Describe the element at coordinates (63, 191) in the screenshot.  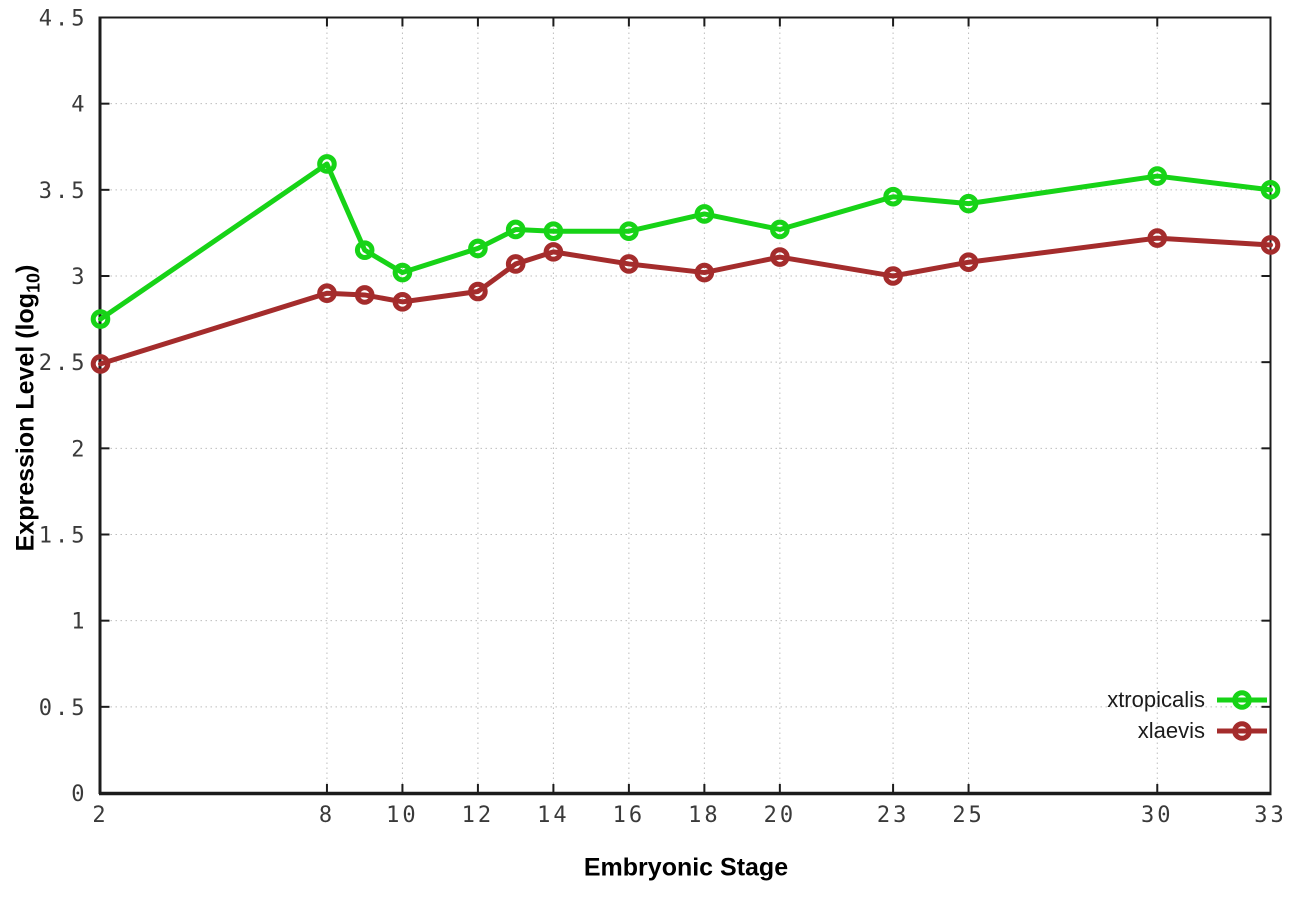
I see `y-tick-label: 3.5` at that location.